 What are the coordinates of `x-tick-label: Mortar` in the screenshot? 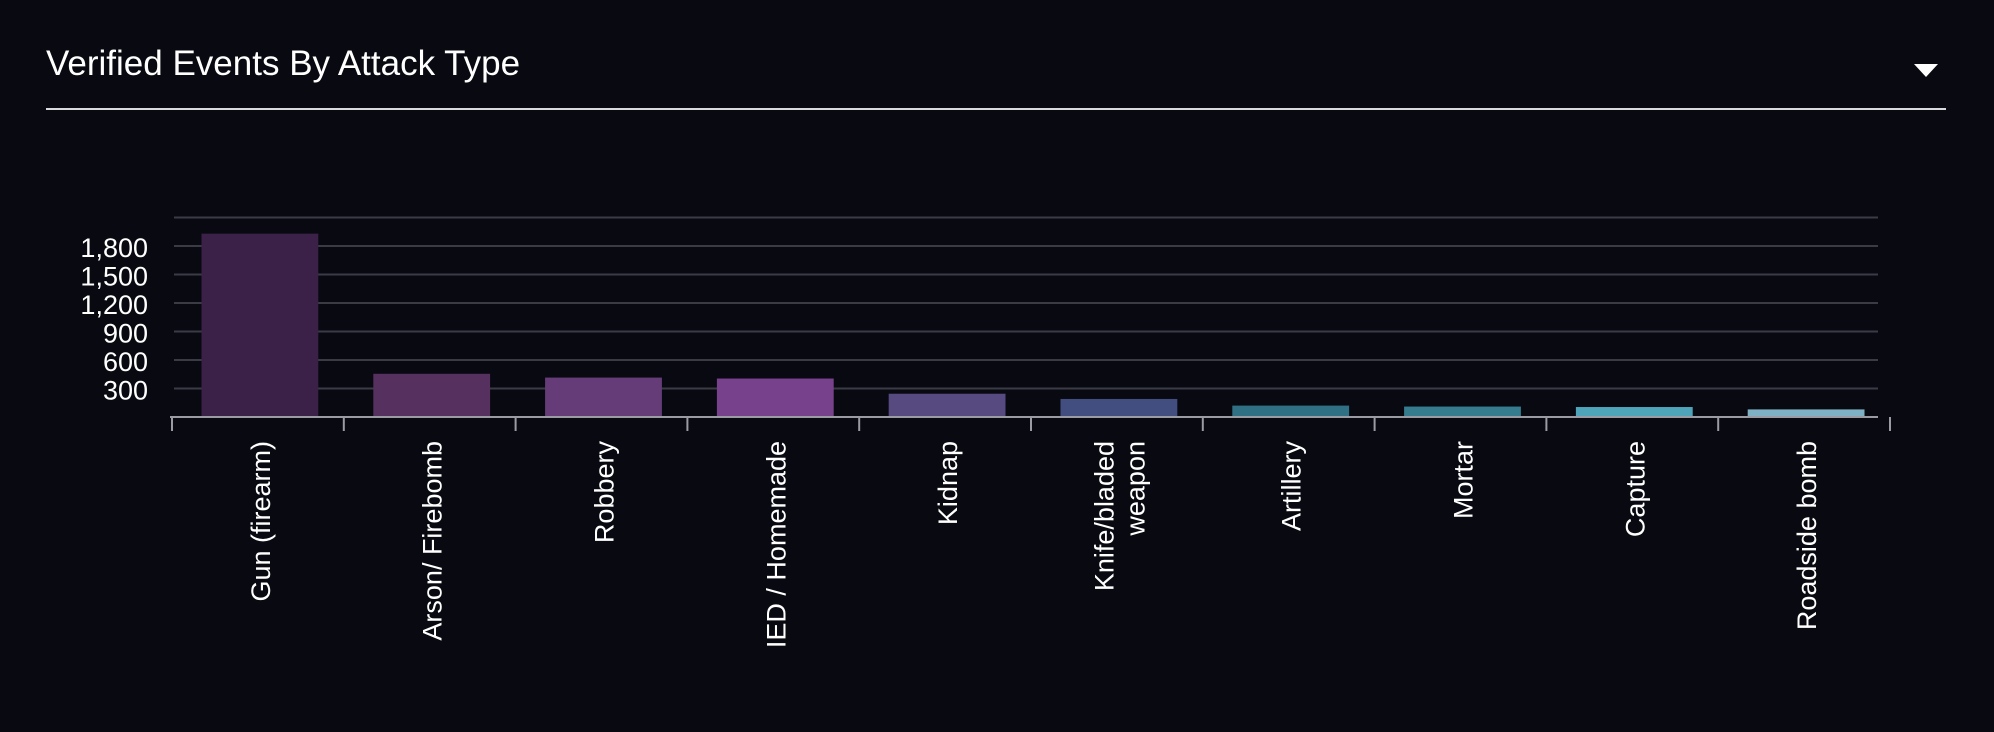 It's located at (1464, 480).